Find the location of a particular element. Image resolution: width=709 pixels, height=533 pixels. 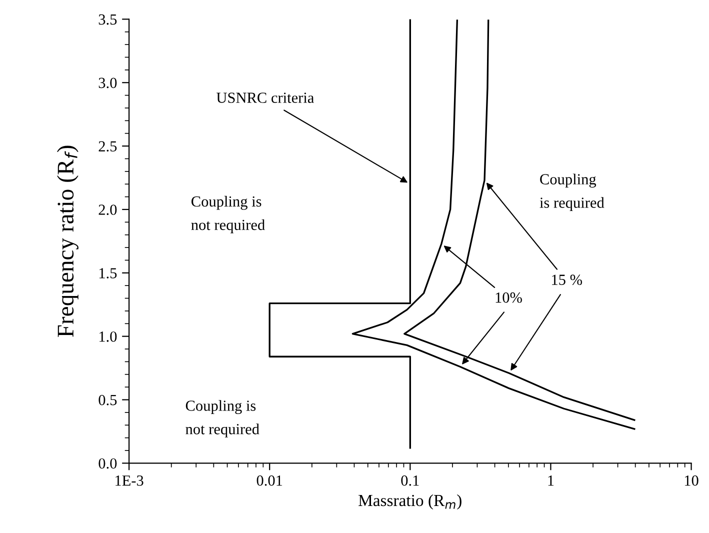

annotation: 10% is located at coordinates (509, 297).